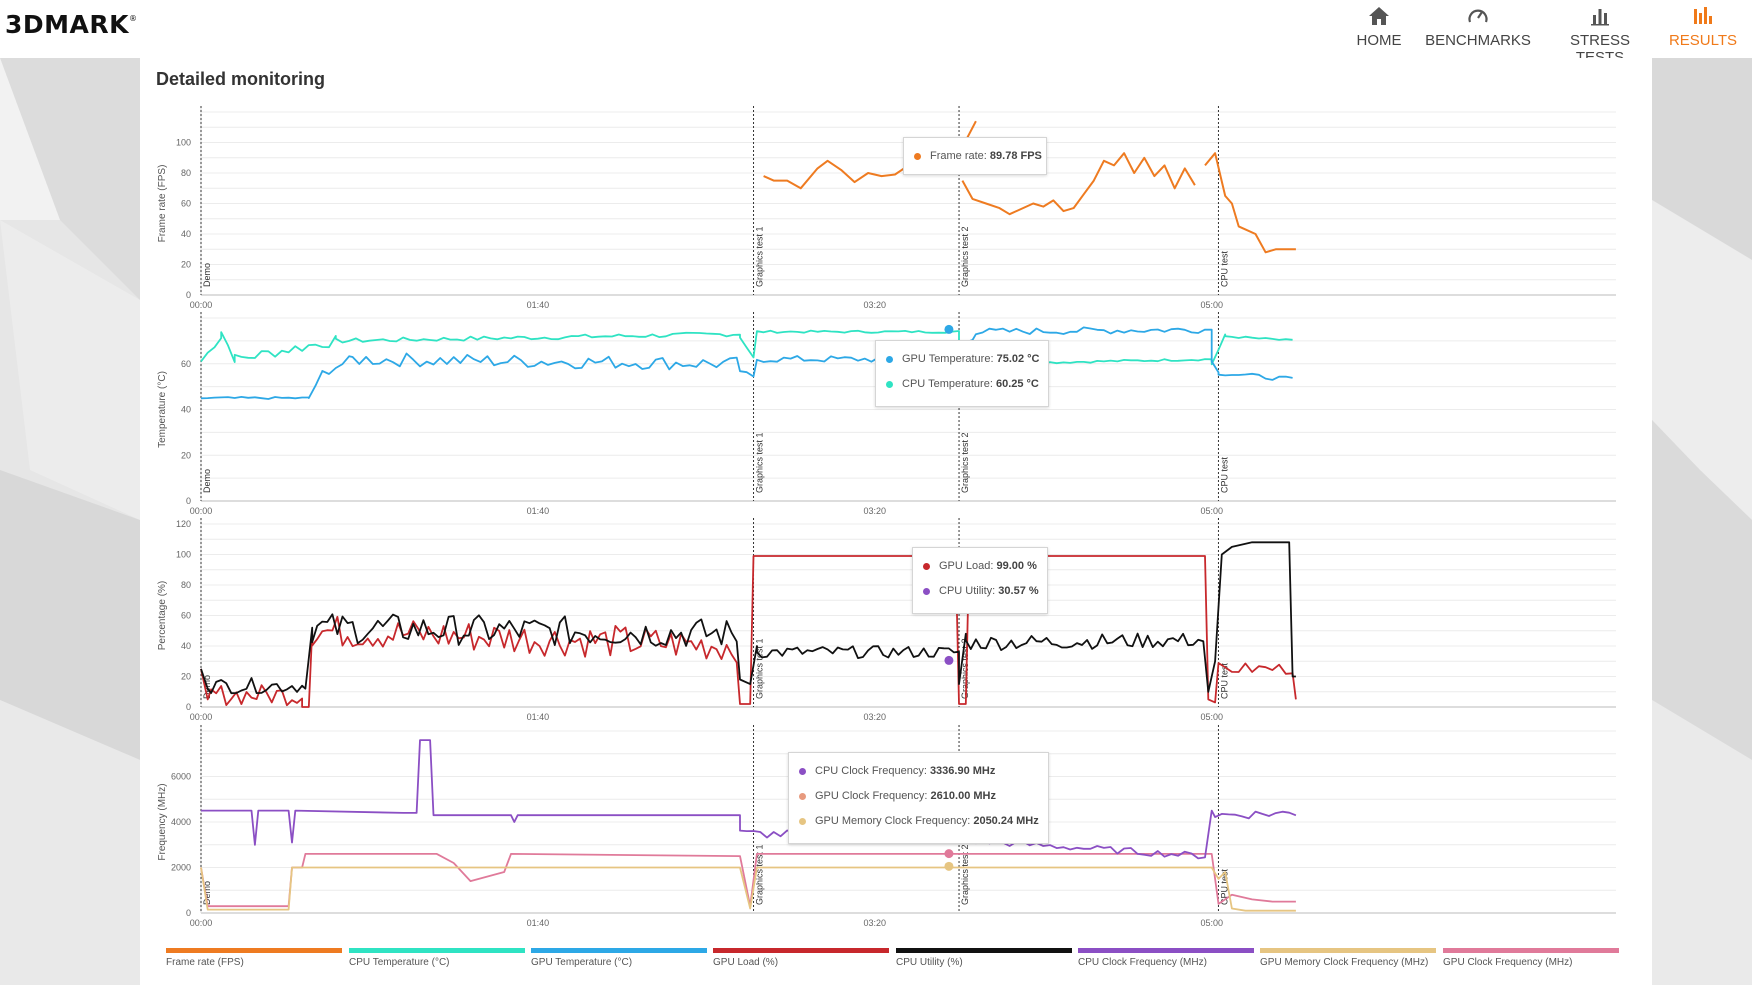  Describe the element at coordinates (966, 566) in the screenshot. I see `tooltip-label: GPU Load:` at that location.